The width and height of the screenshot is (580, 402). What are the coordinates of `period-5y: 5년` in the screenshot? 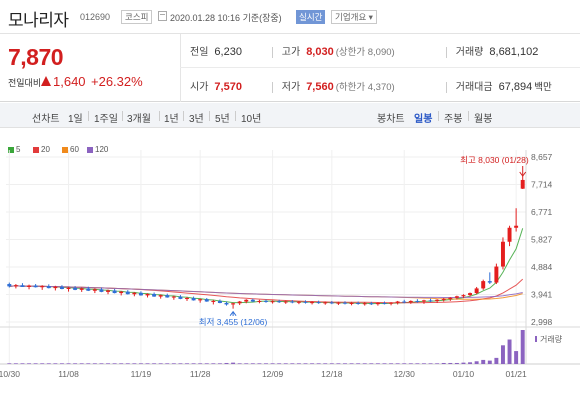 It's located at (222, 119).